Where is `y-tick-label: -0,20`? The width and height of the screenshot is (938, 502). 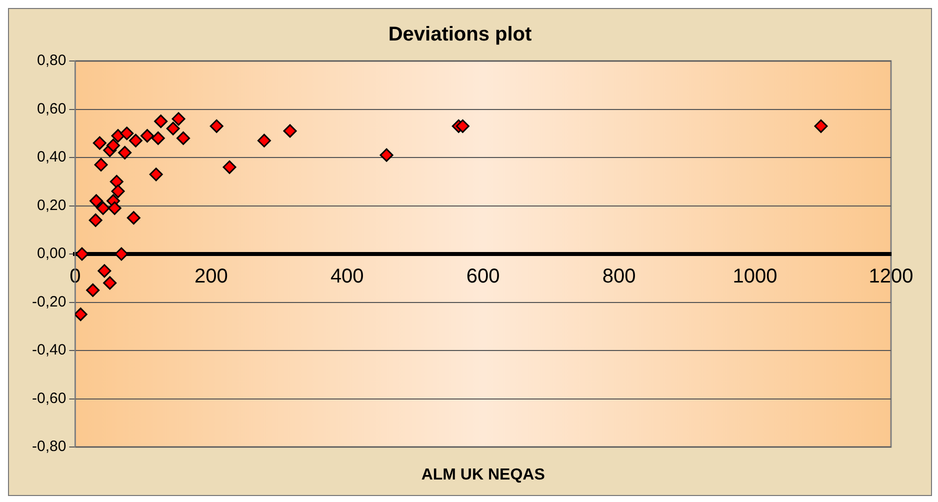 y-tick-label: -0,20 is located at coordinates (49, 301).